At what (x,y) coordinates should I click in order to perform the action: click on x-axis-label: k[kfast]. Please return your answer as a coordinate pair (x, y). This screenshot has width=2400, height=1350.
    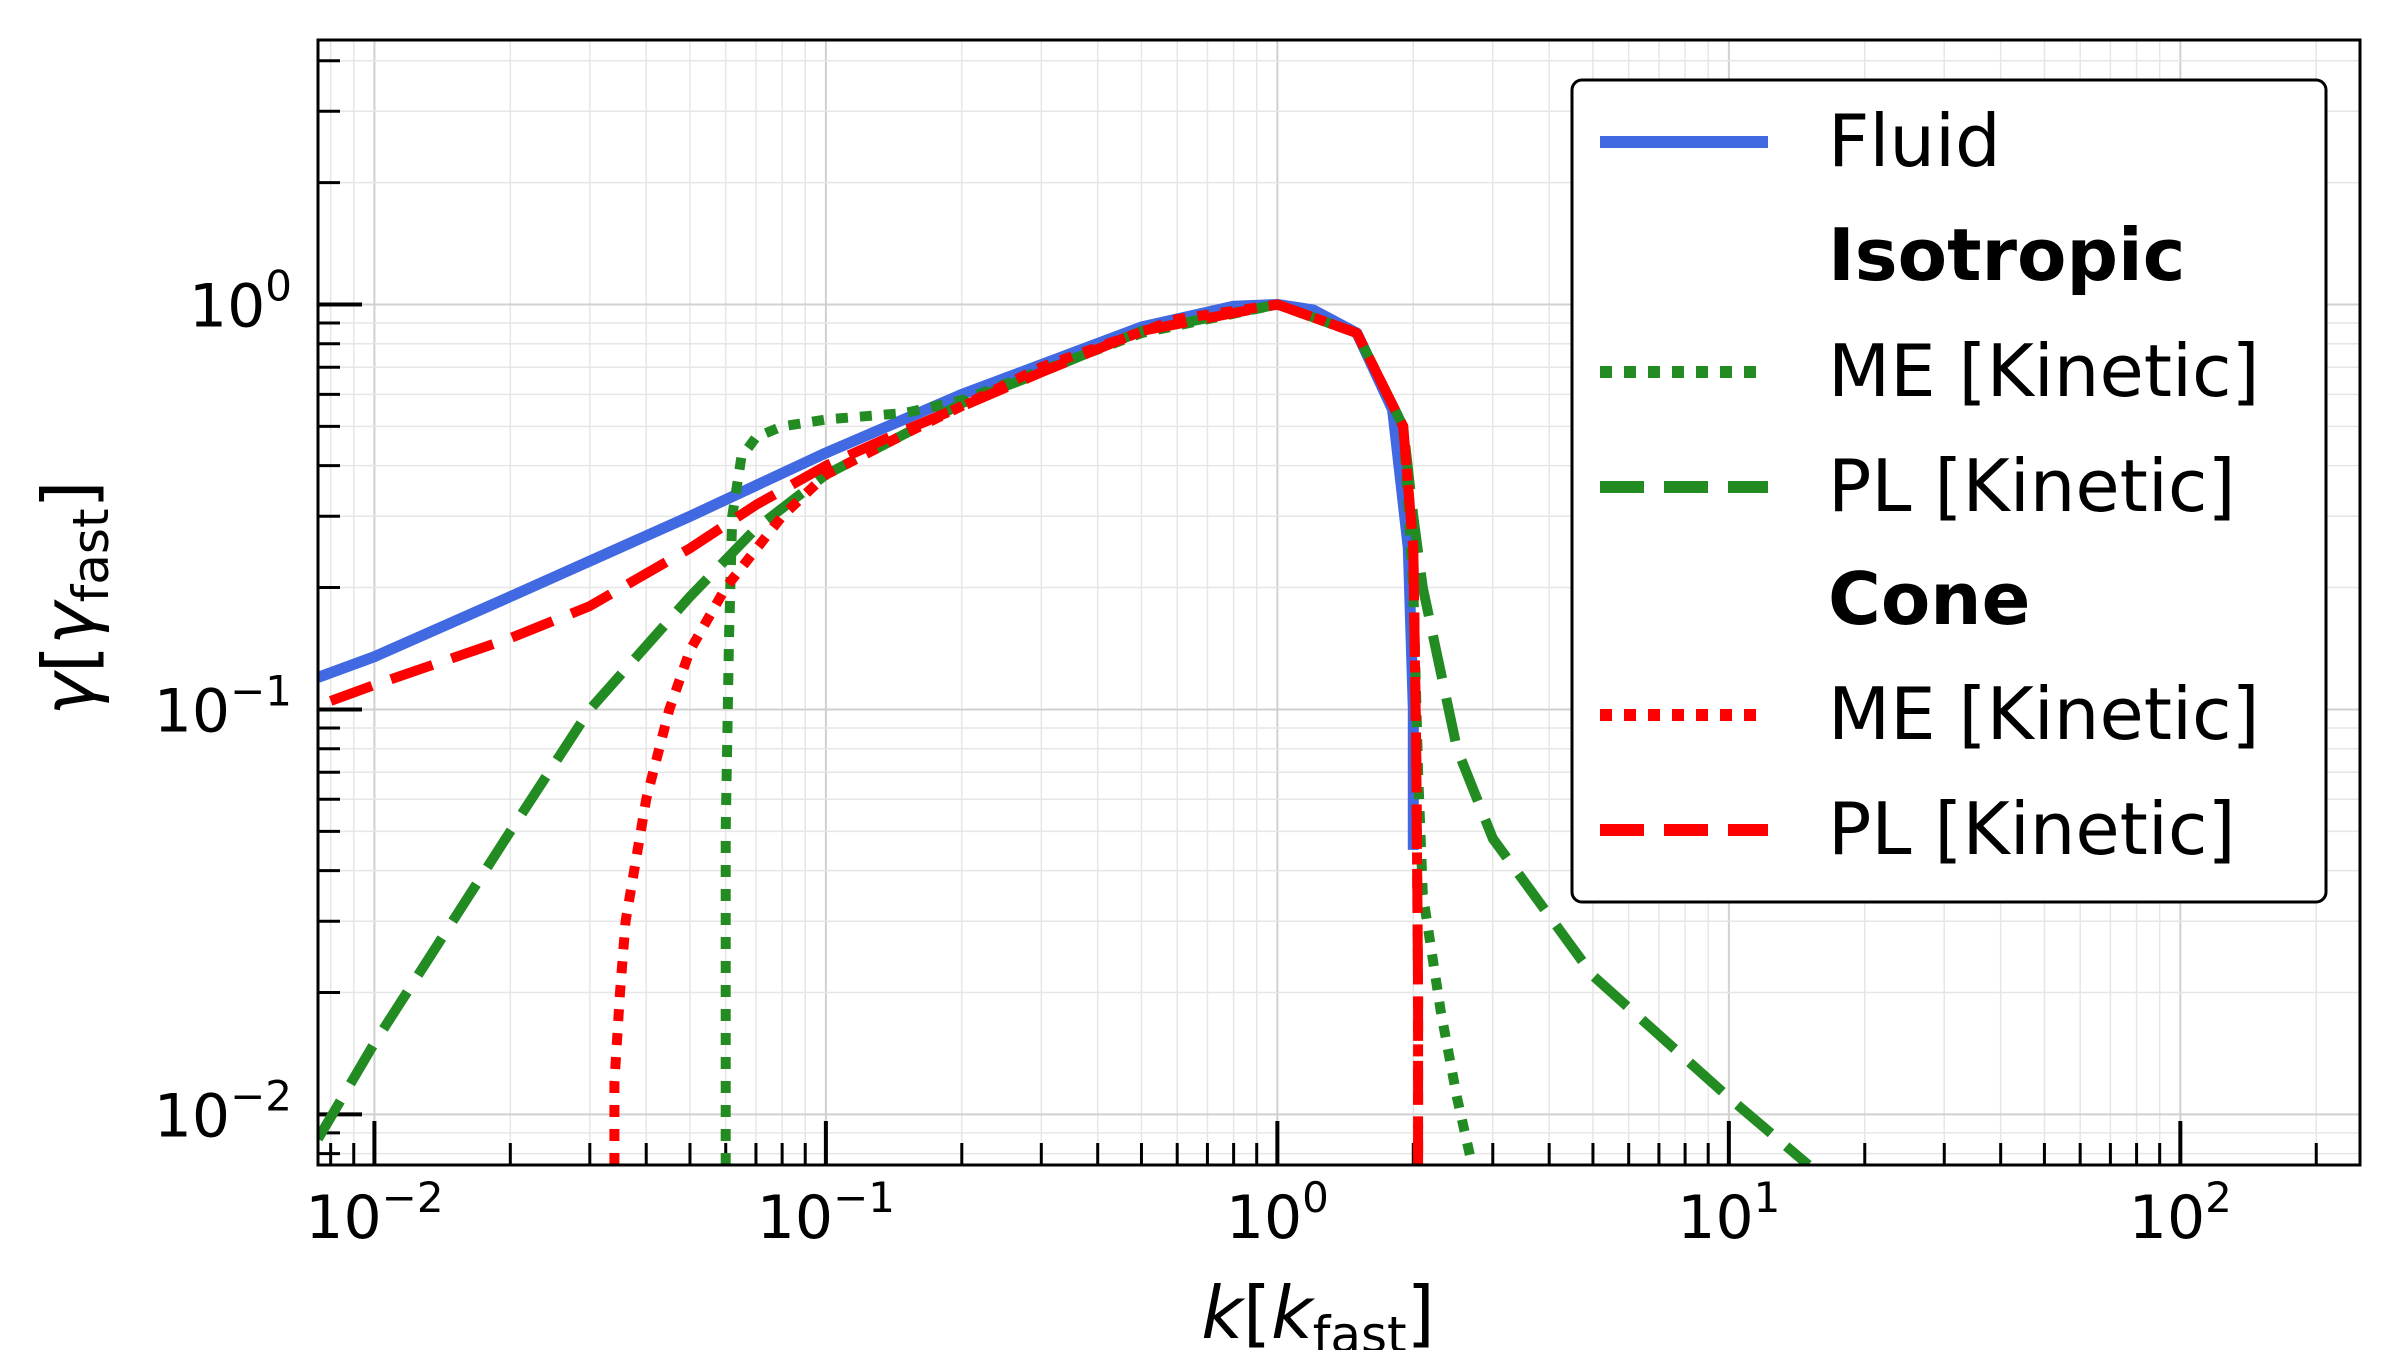
    Looking at the image, I should click on (1318, 1310).